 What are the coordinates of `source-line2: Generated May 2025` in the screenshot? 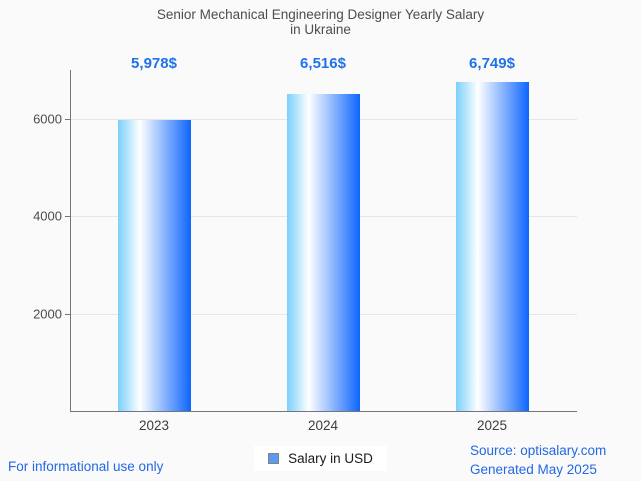 It's located at (533, 469).